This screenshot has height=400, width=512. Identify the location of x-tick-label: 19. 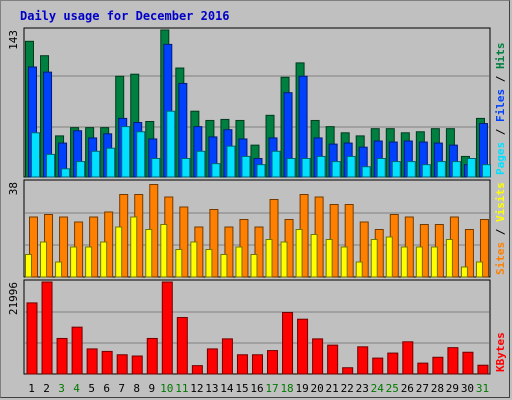
(301, 388).